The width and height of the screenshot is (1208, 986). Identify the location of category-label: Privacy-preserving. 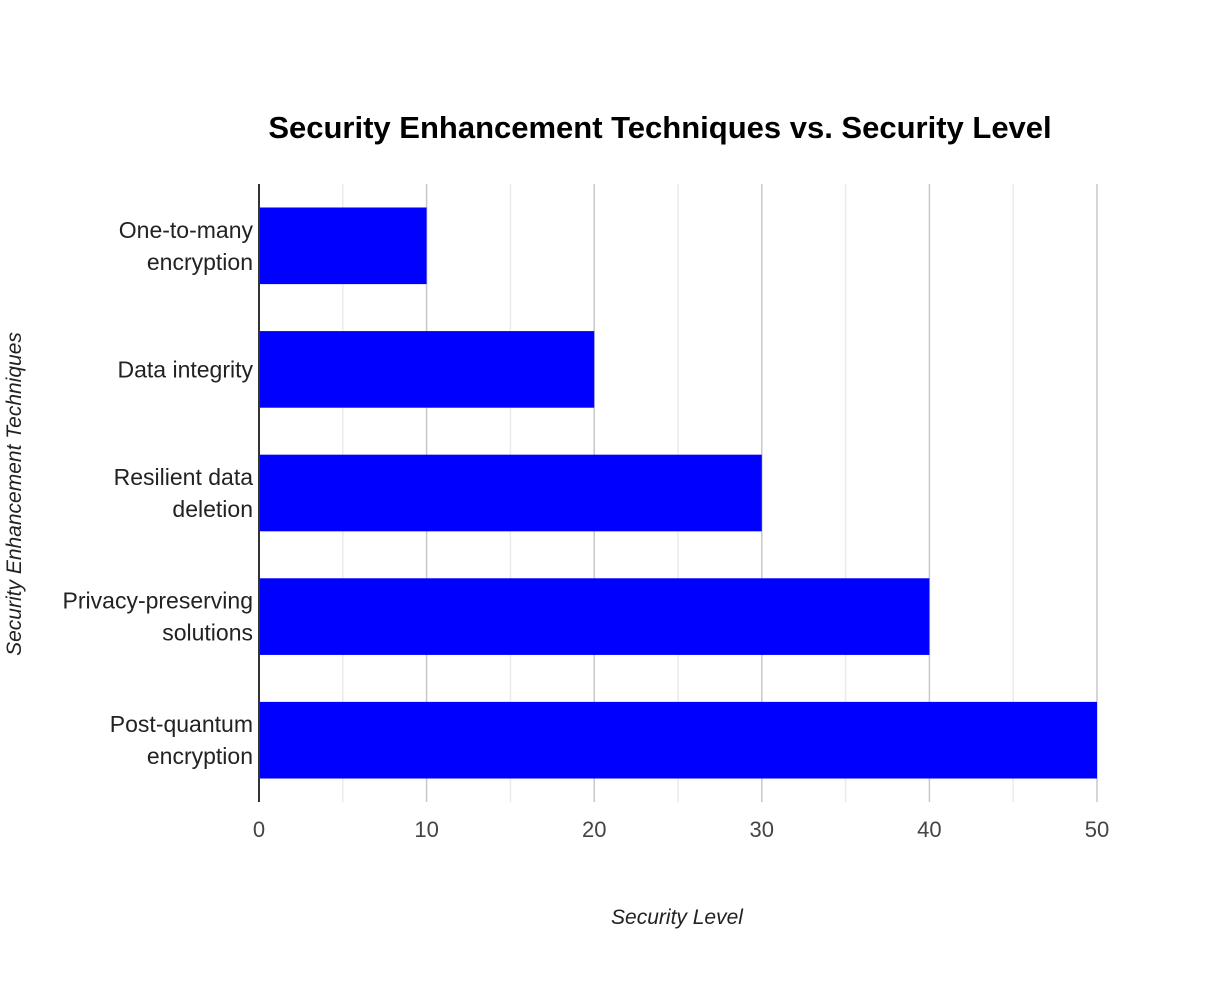
(158, 601).